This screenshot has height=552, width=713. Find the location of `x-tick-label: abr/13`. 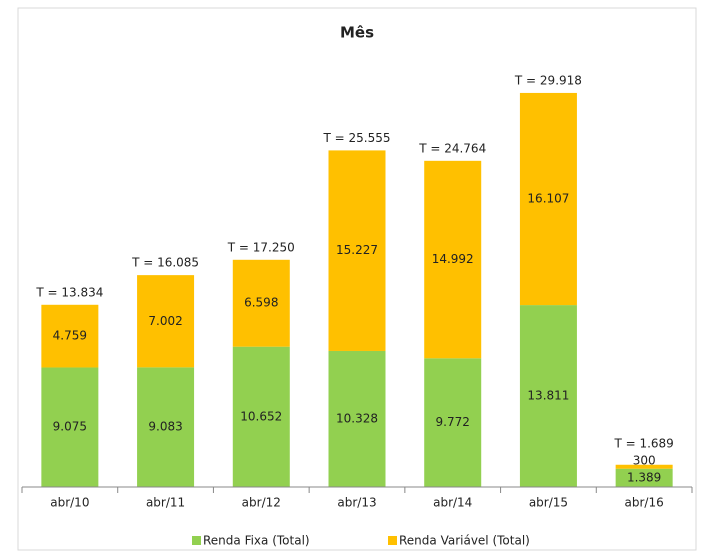

x-tick-label: abr/13 is located at coordinates (356, 503).